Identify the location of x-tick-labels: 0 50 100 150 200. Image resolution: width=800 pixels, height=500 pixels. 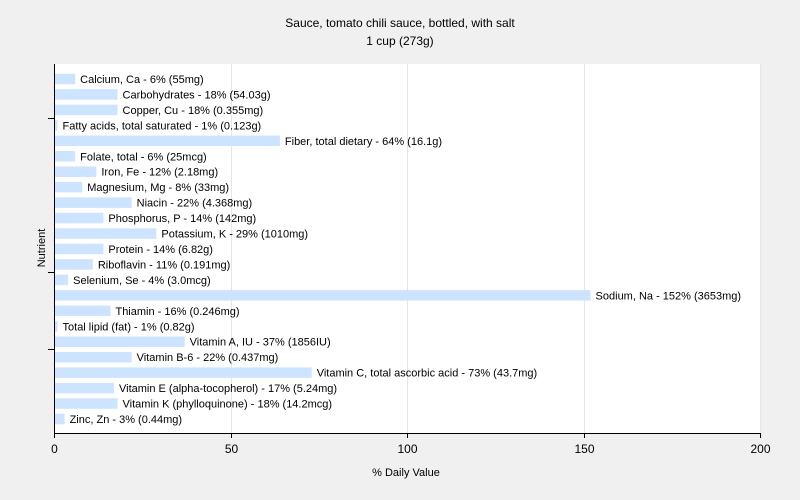
(411, 449).